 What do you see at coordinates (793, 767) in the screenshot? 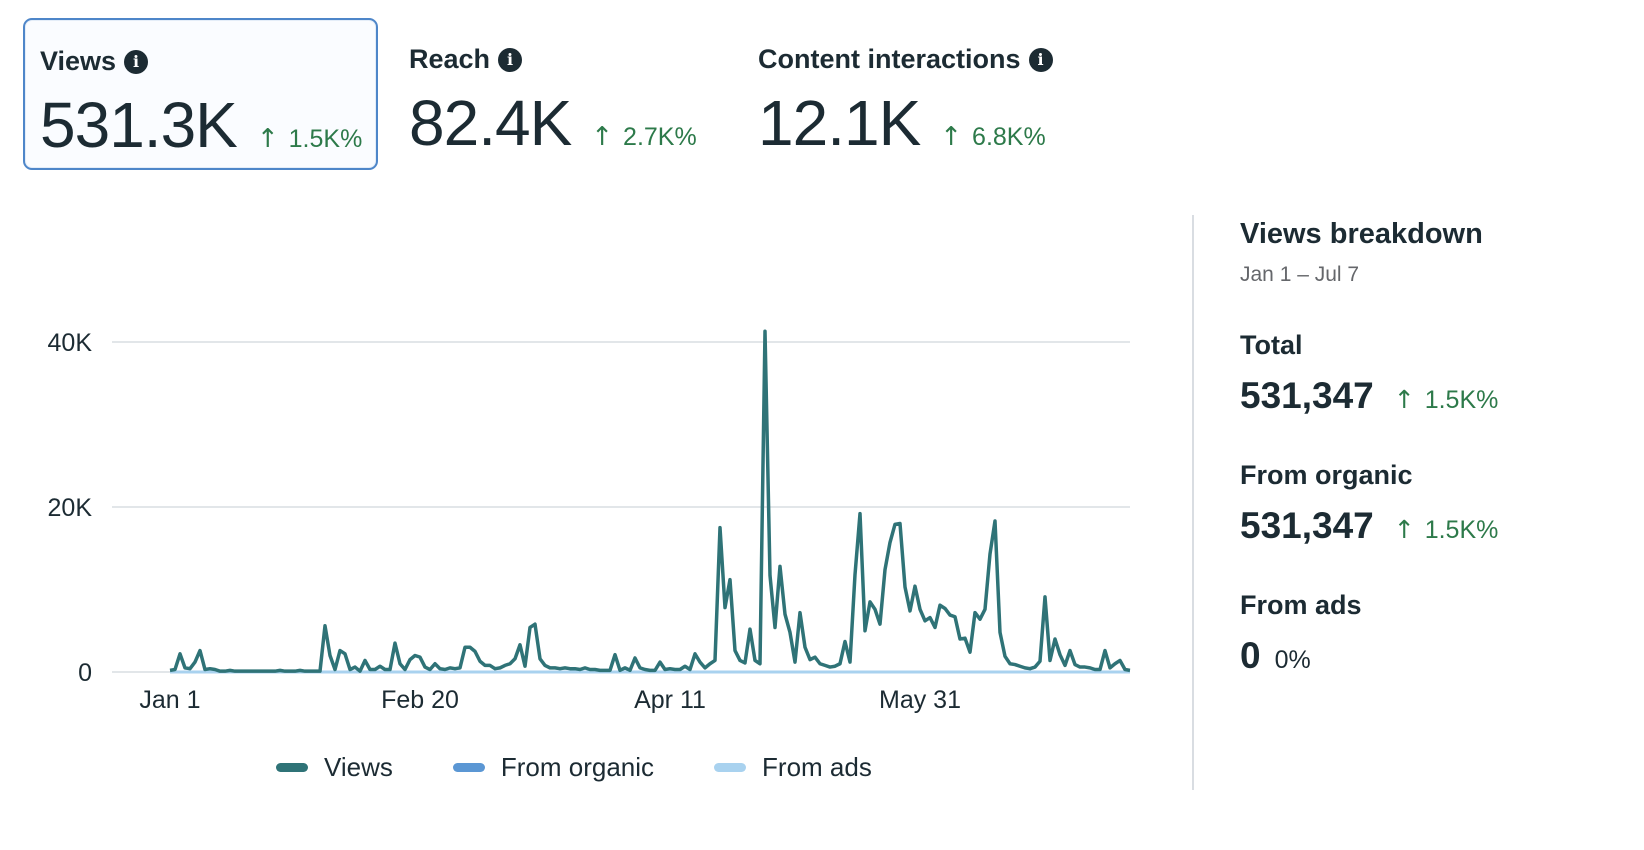
I see `legend-item-from-ads: From ads` at bounding box center [793, 767].